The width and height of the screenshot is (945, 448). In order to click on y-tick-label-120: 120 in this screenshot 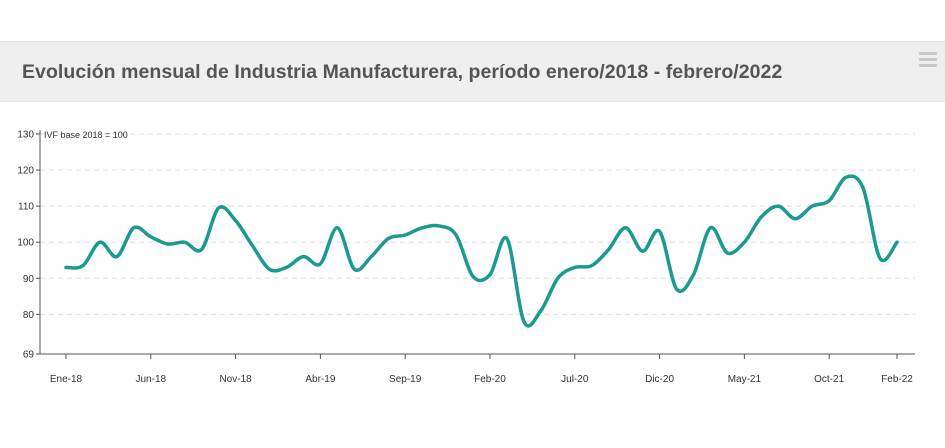, I will do `click(25, 171)`.